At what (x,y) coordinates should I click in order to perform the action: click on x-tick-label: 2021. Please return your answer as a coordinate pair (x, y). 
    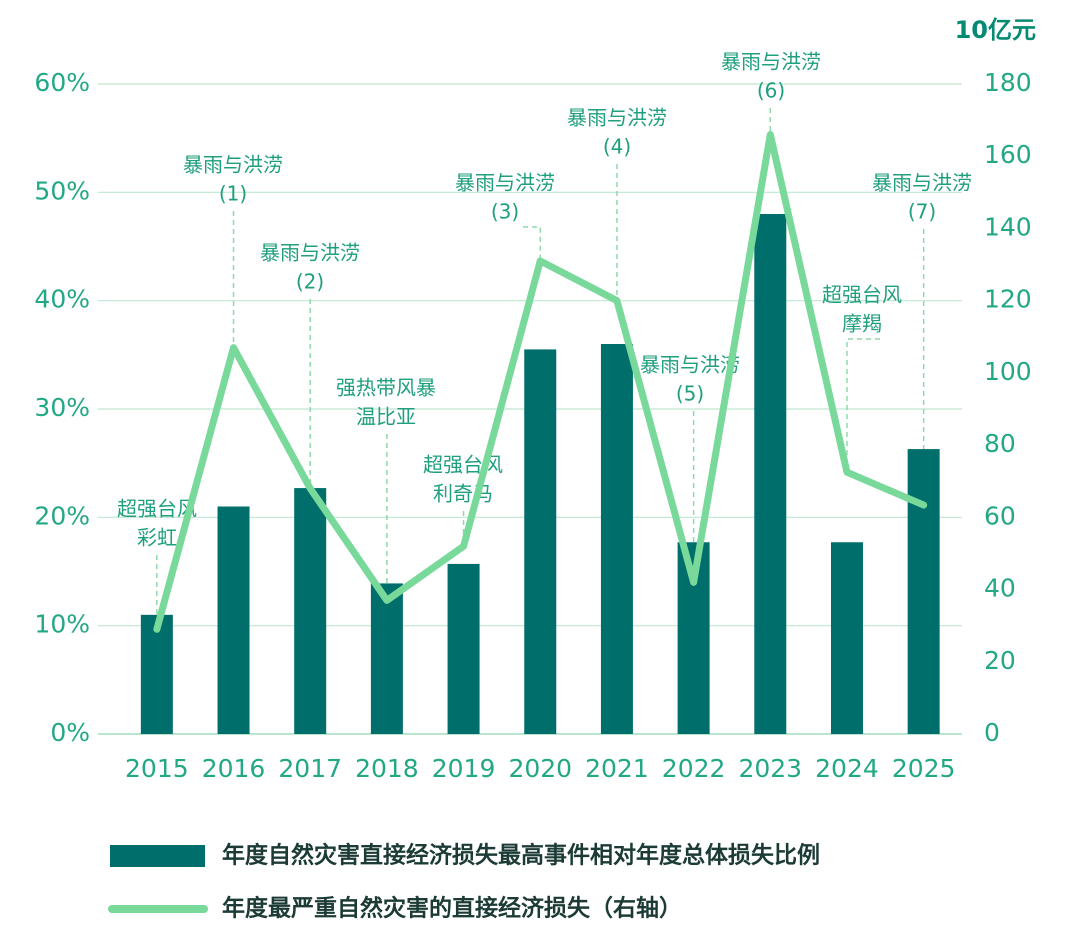
    Looking at the image, I should click on (617, 768).